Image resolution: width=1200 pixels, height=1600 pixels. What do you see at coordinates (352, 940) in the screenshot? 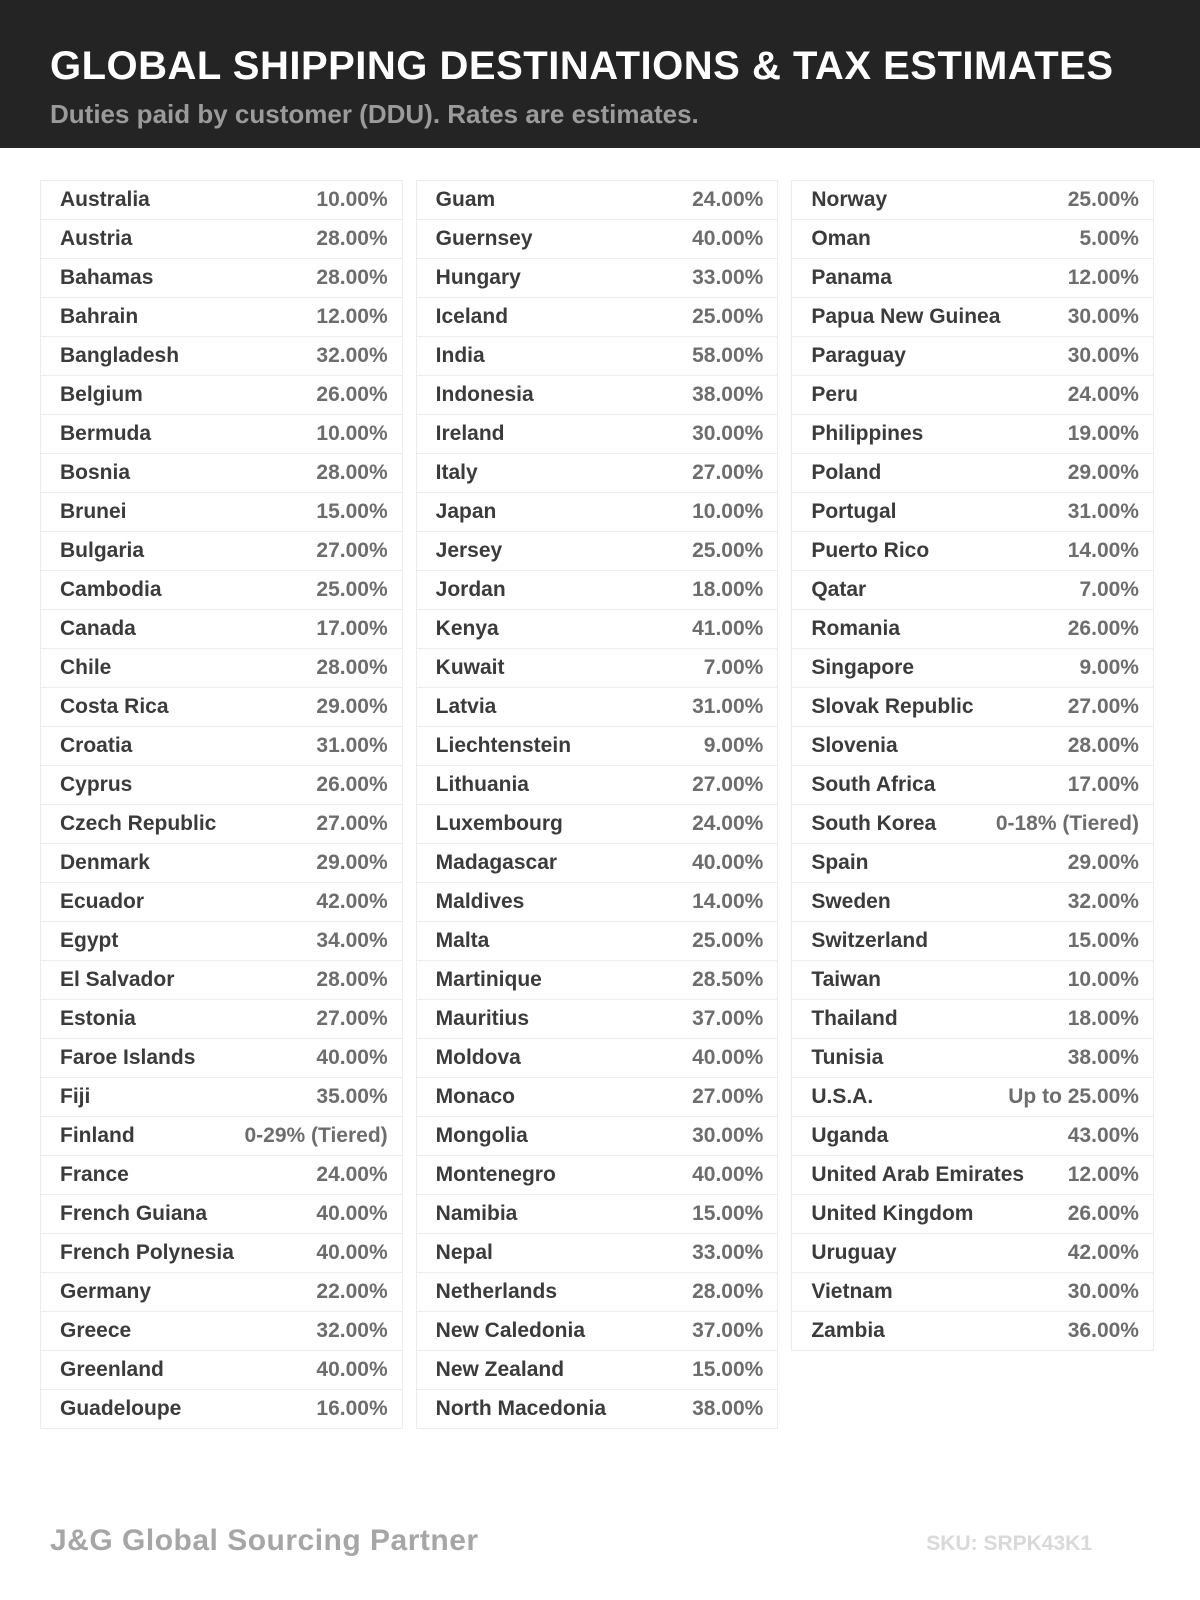
I see `tax-rate: 34.00%` at bounding box center [352, 940].